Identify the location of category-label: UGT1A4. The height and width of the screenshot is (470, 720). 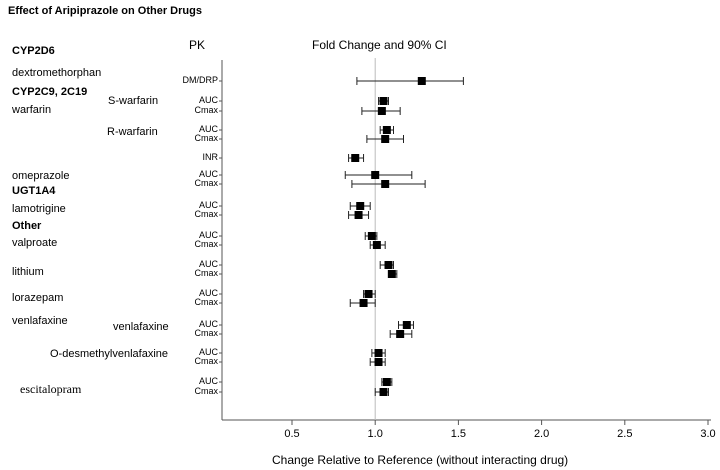
(34, 191).